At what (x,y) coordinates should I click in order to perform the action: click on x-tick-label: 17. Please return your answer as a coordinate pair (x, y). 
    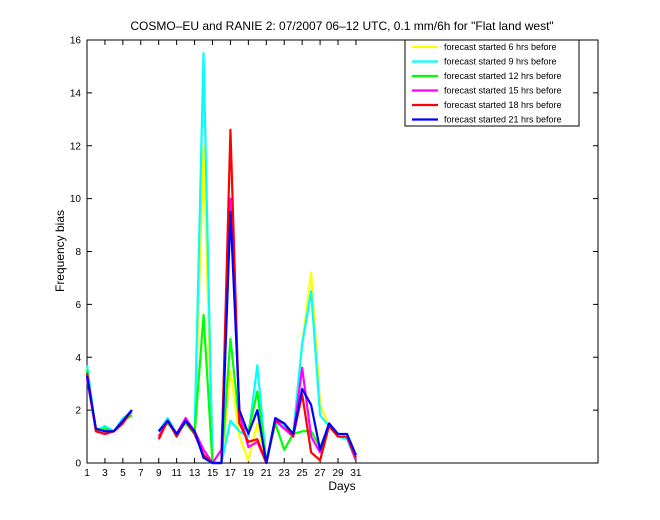
    Looking at the image, I should click on (231, 473).